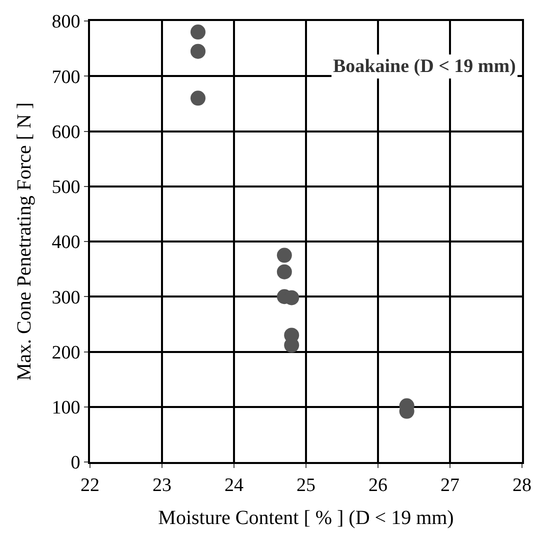 The width and height of the screenshot is (544, 537). What do you see at coordinates (66, 132) in the screenshot?
I see `y-tick-label: 600` at bounding box center [66, 132].